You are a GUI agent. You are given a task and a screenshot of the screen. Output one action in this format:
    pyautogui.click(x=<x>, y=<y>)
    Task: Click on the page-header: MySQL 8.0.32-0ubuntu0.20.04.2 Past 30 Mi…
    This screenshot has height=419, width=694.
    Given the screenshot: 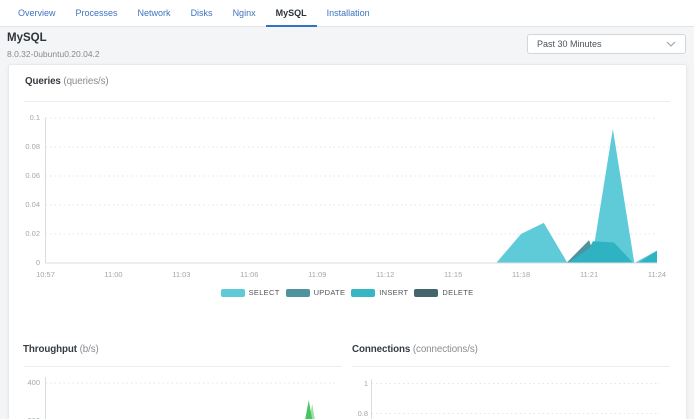 What is the action you would take?
    pyautogui.click(x=347, y=45)
    